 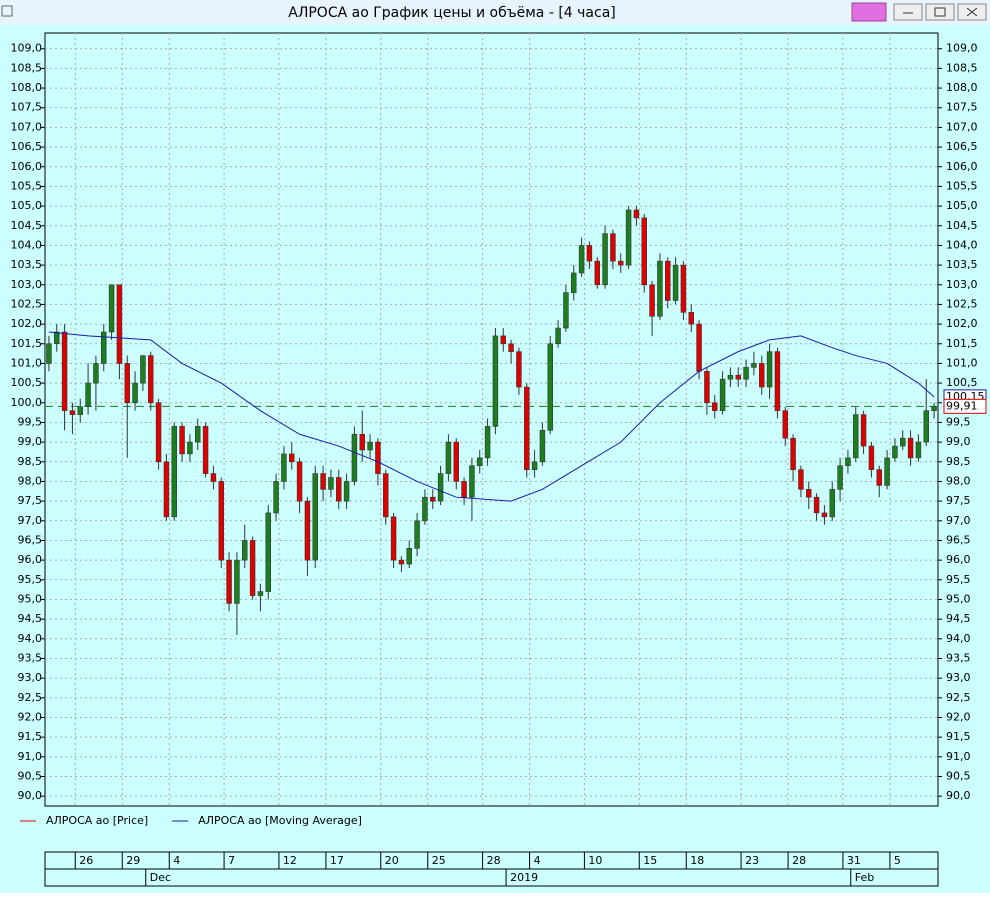 I want to click on x-tick-label: 29, so click(x=133, y=860).